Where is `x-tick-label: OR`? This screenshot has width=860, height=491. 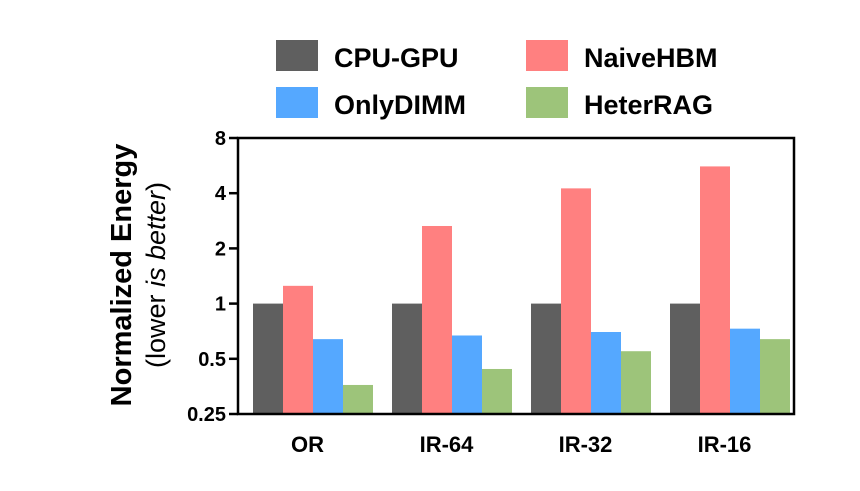 x-tick-label: OR is located at coordinates (307, 444).